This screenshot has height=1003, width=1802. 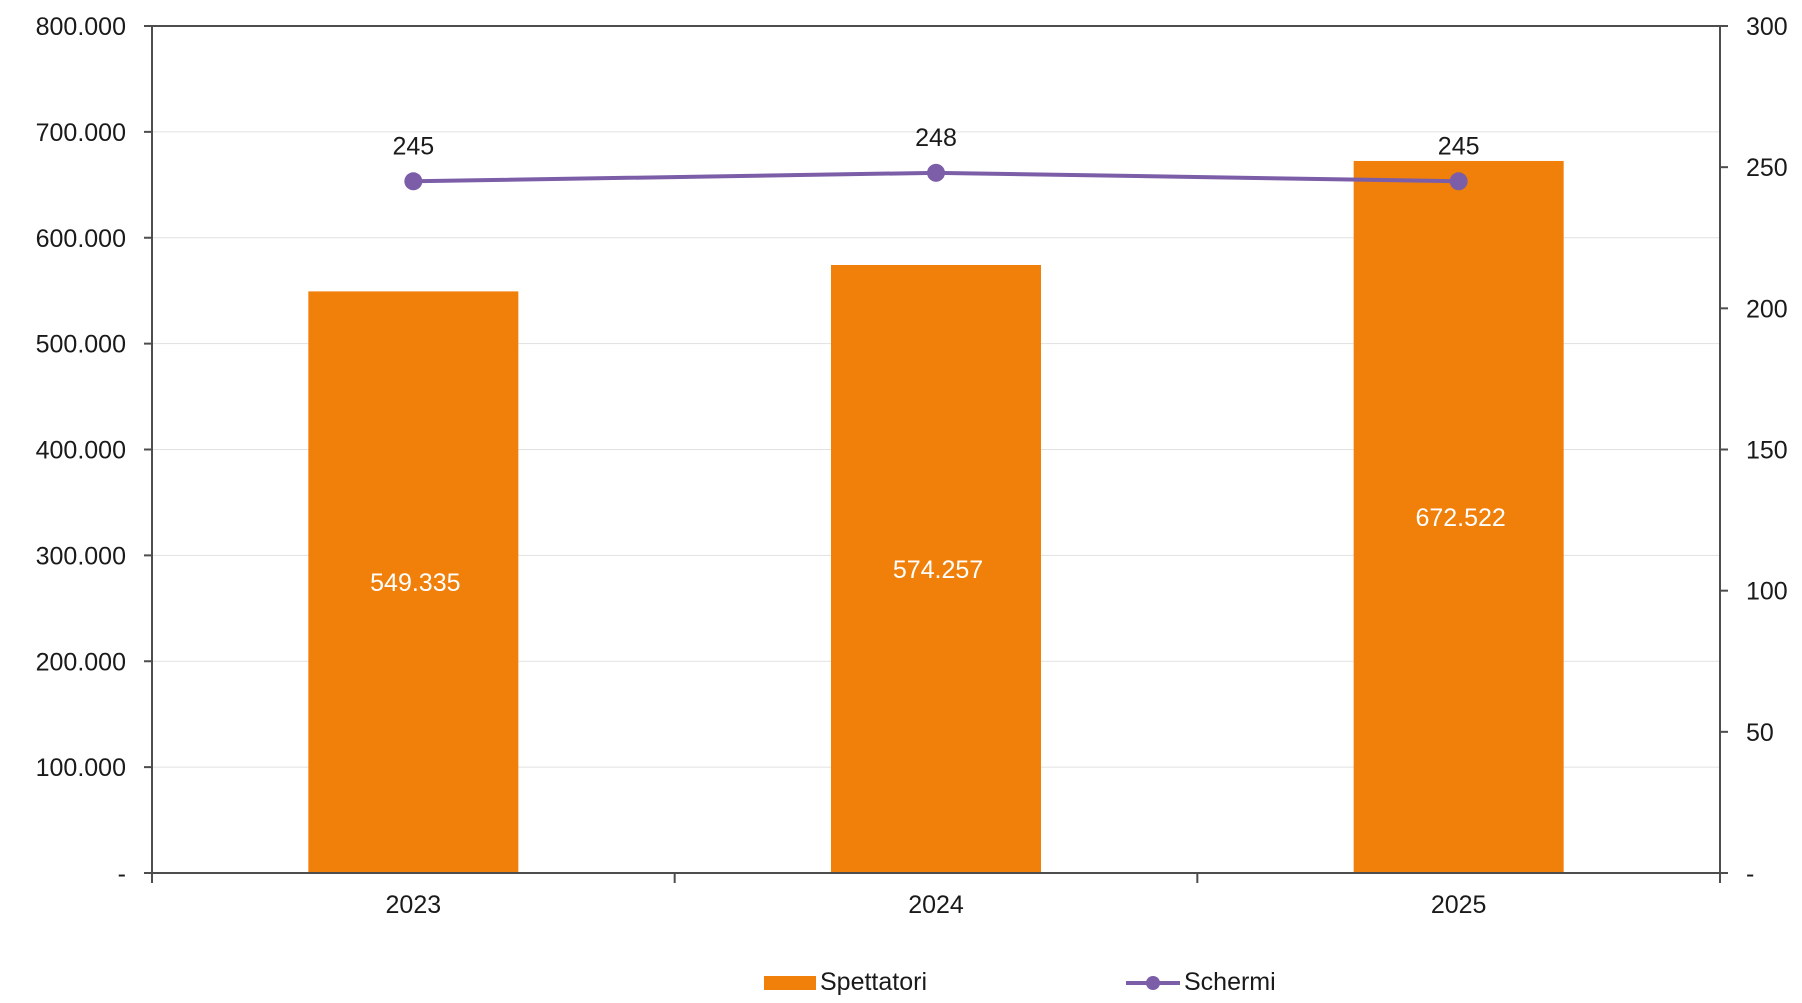 I want to click on legend-swatch-spettatori, so click(x=790, y=983).